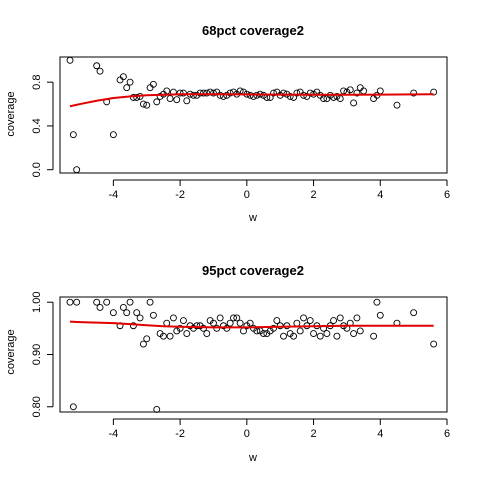  I want to click on y-tick-label: 0.90, so click(37, 354).